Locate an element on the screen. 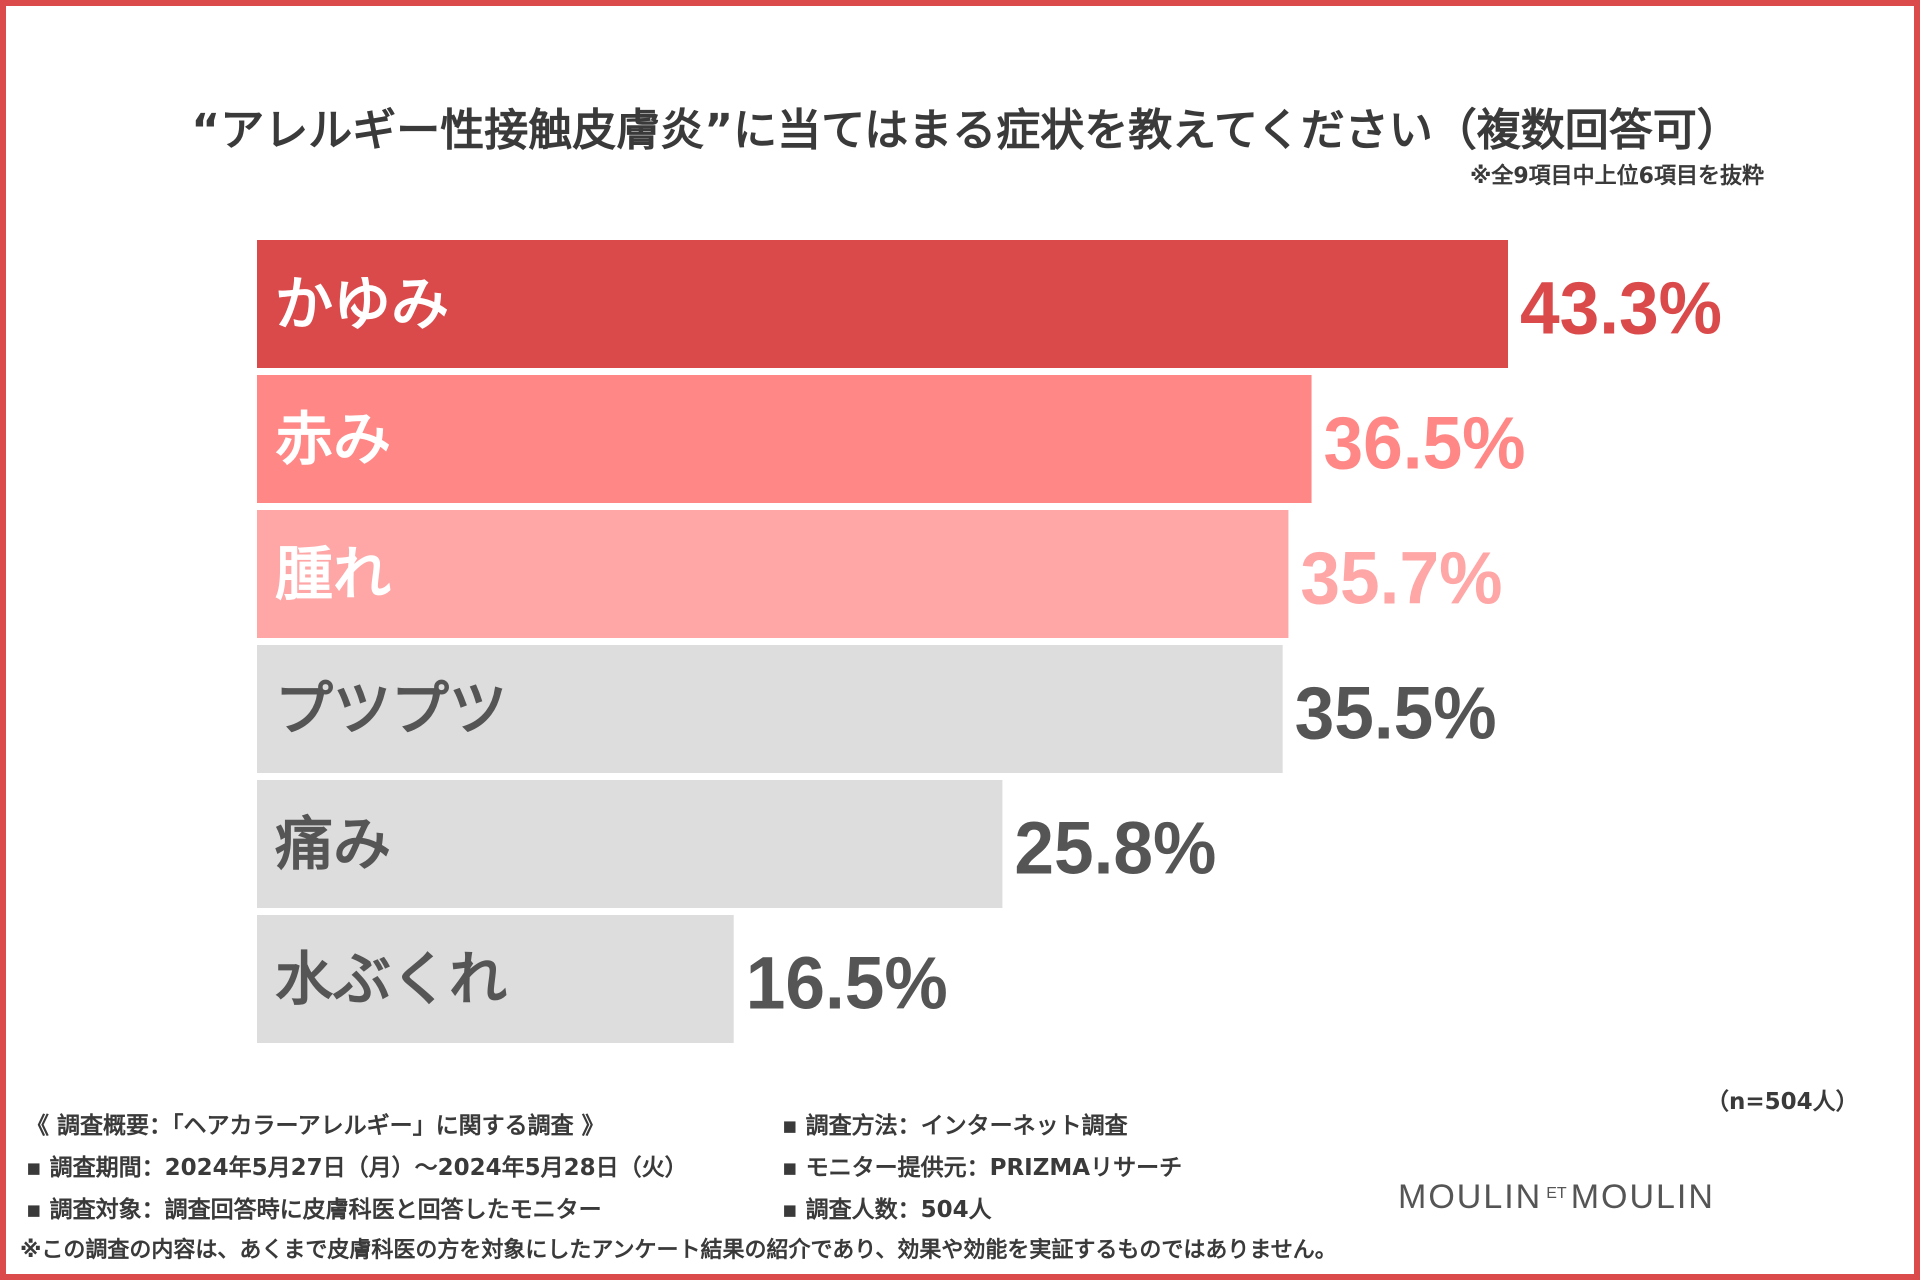 The width and height of the screenshot is (1920, 1280). bar-value-label: 36.5% is located at coordinates (1425, 443).